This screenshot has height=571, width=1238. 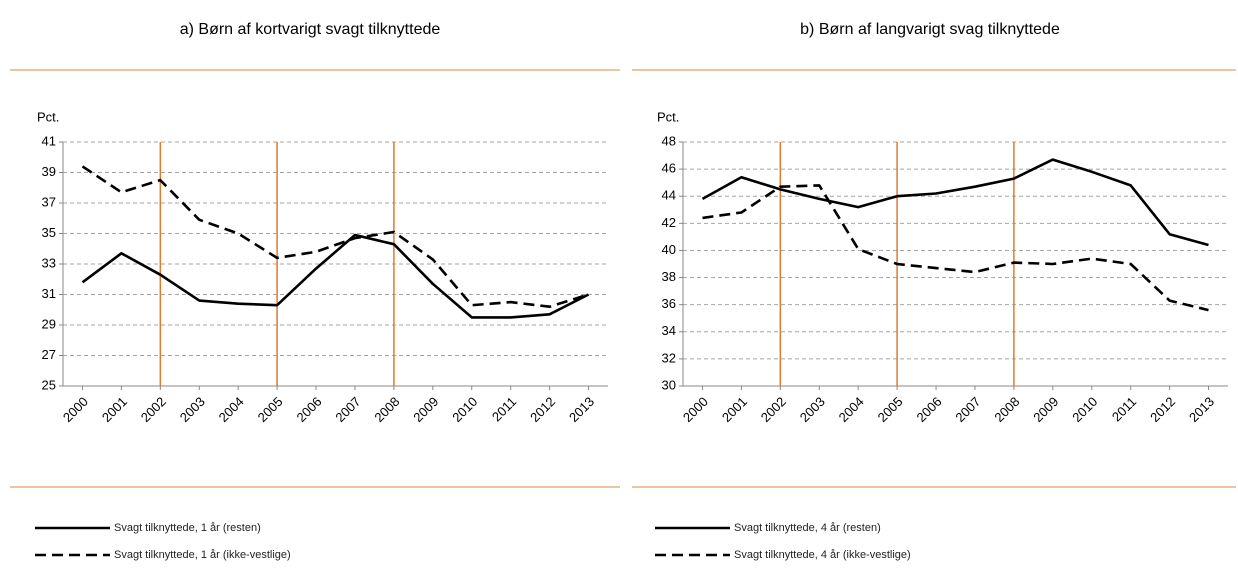 I want to click on y-tick-label: 33, so click(x=49, y=262).